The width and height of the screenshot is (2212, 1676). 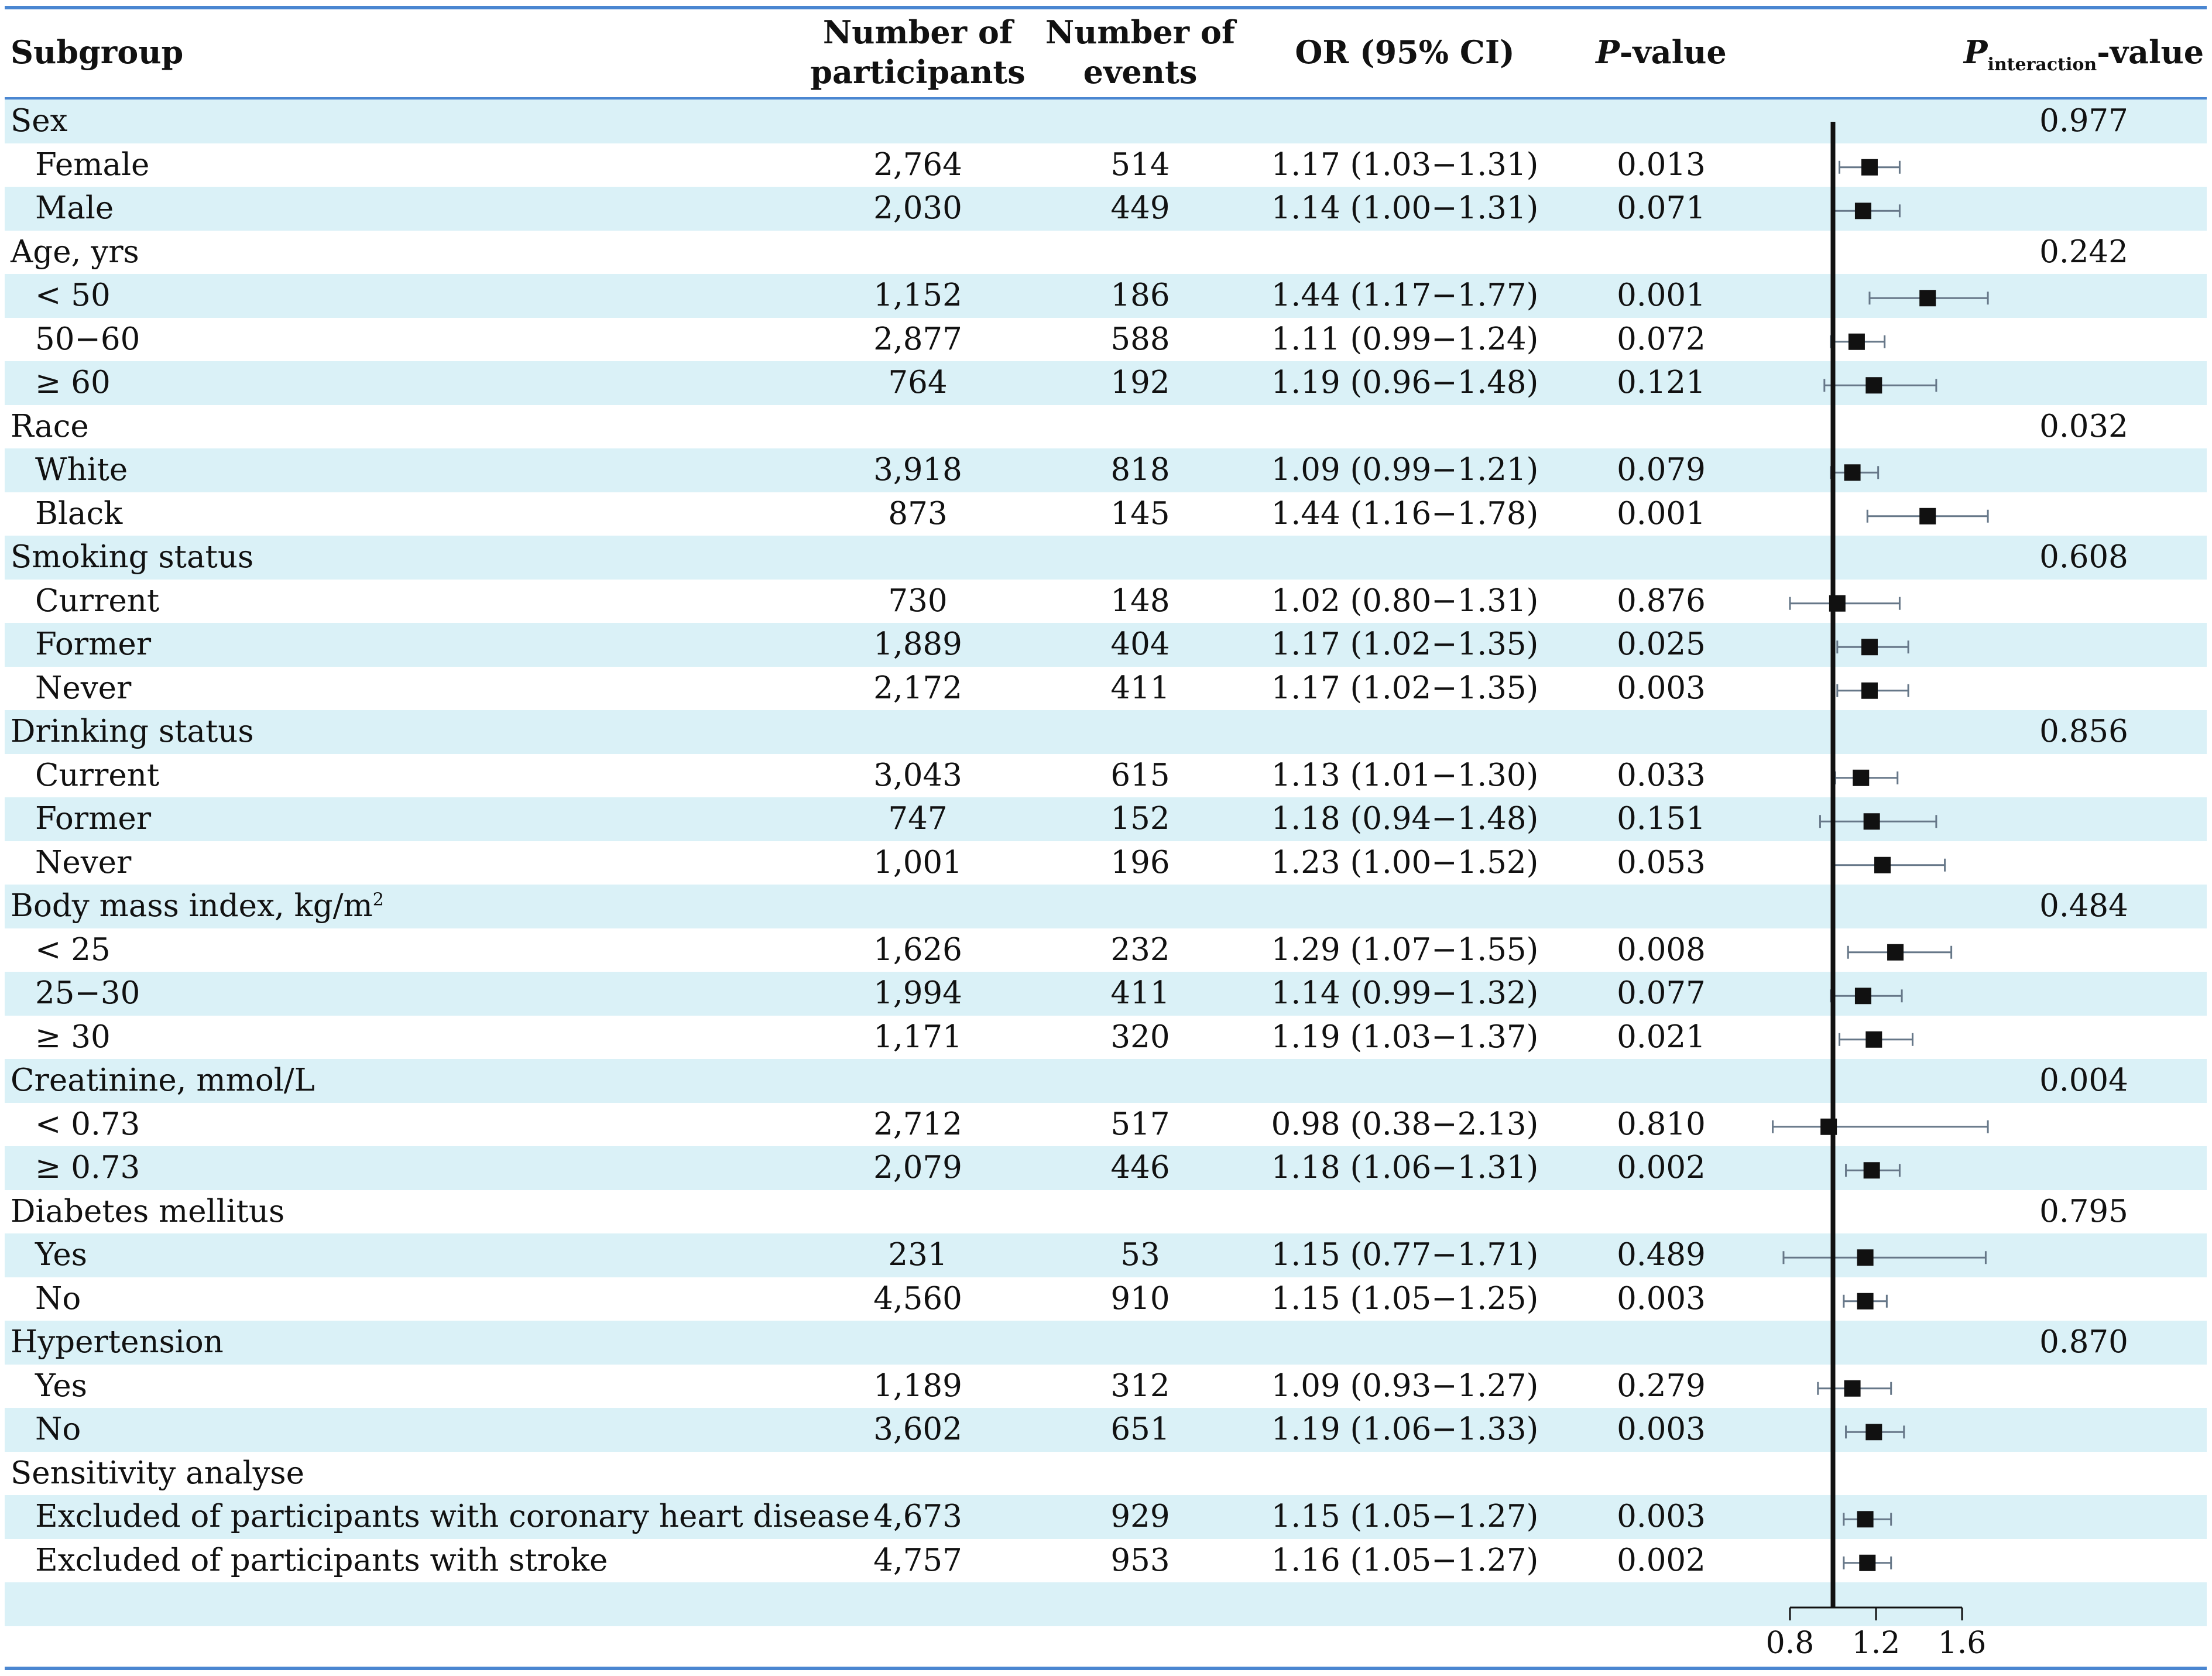 I want to click on subgroup-label: Former, so click(x=93, y=819).